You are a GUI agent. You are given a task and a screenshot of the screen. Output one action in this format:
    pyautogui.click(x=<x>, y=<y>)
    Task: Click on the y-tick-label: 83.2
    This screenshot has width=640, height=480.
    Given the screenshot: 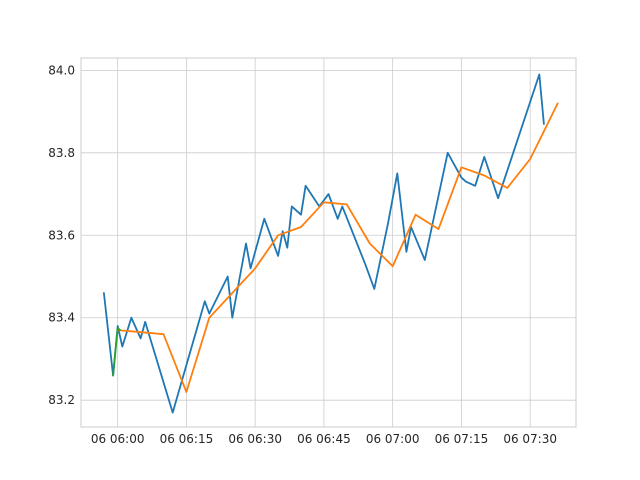 What is the action you would take?
    pyautogui.click(x=61, y=400)
    